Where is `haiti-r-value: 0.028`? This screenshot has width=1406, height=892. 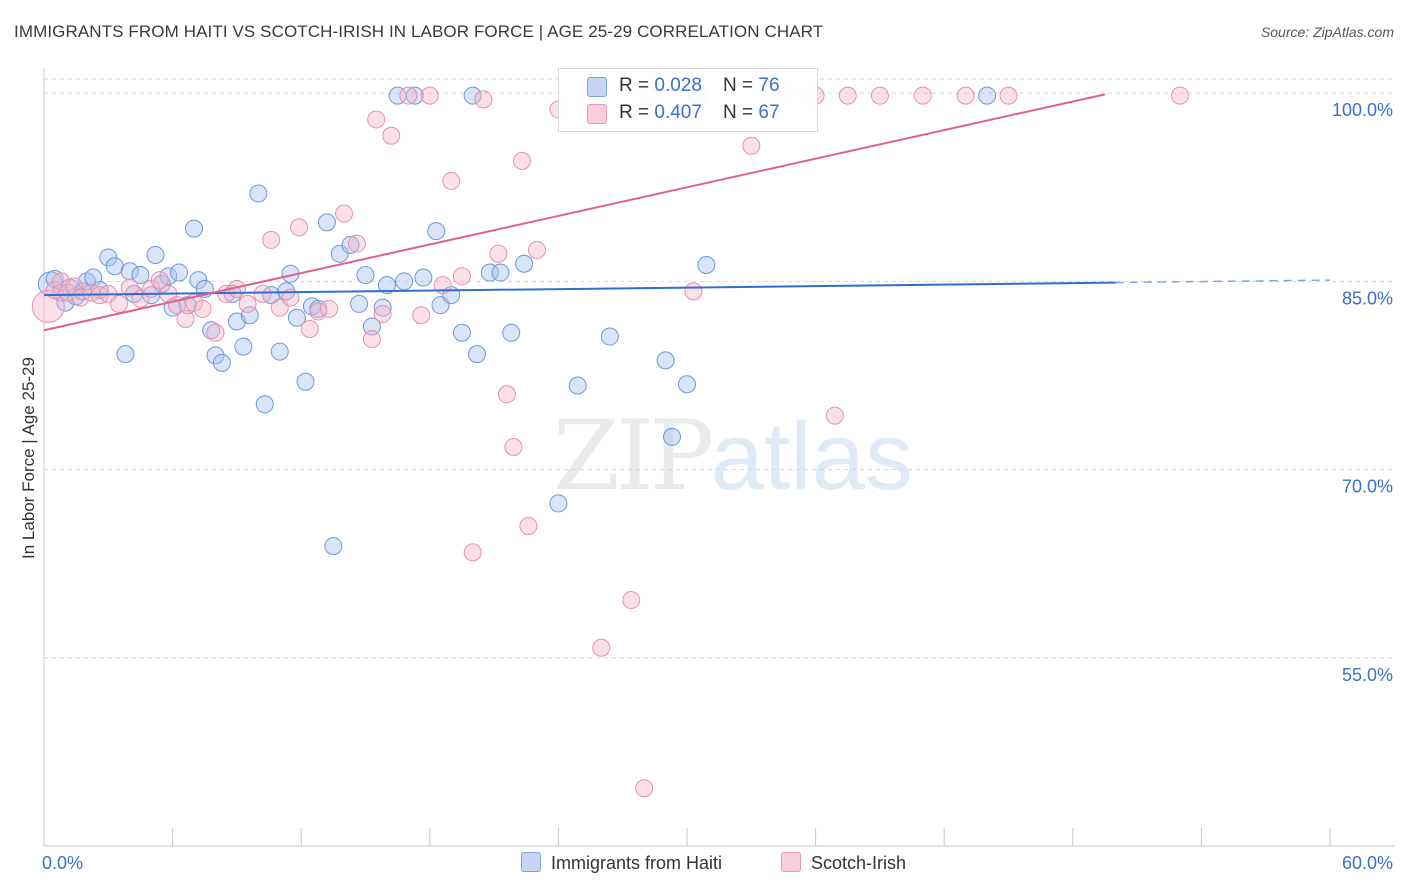
haiti-r-value: 0.028 is located at coordinates (678, 85).